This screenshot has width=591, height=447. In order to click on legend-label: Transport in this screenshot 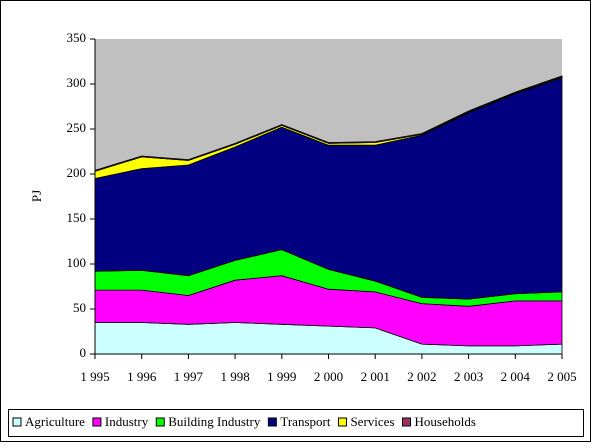, I will do `click(305, 421)`.